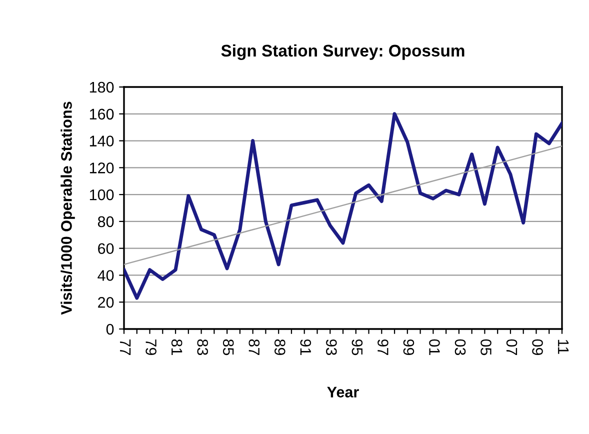 This screenshot has height=434, width=589. I want to click on y-tick-label: 140, so click(102, 141).